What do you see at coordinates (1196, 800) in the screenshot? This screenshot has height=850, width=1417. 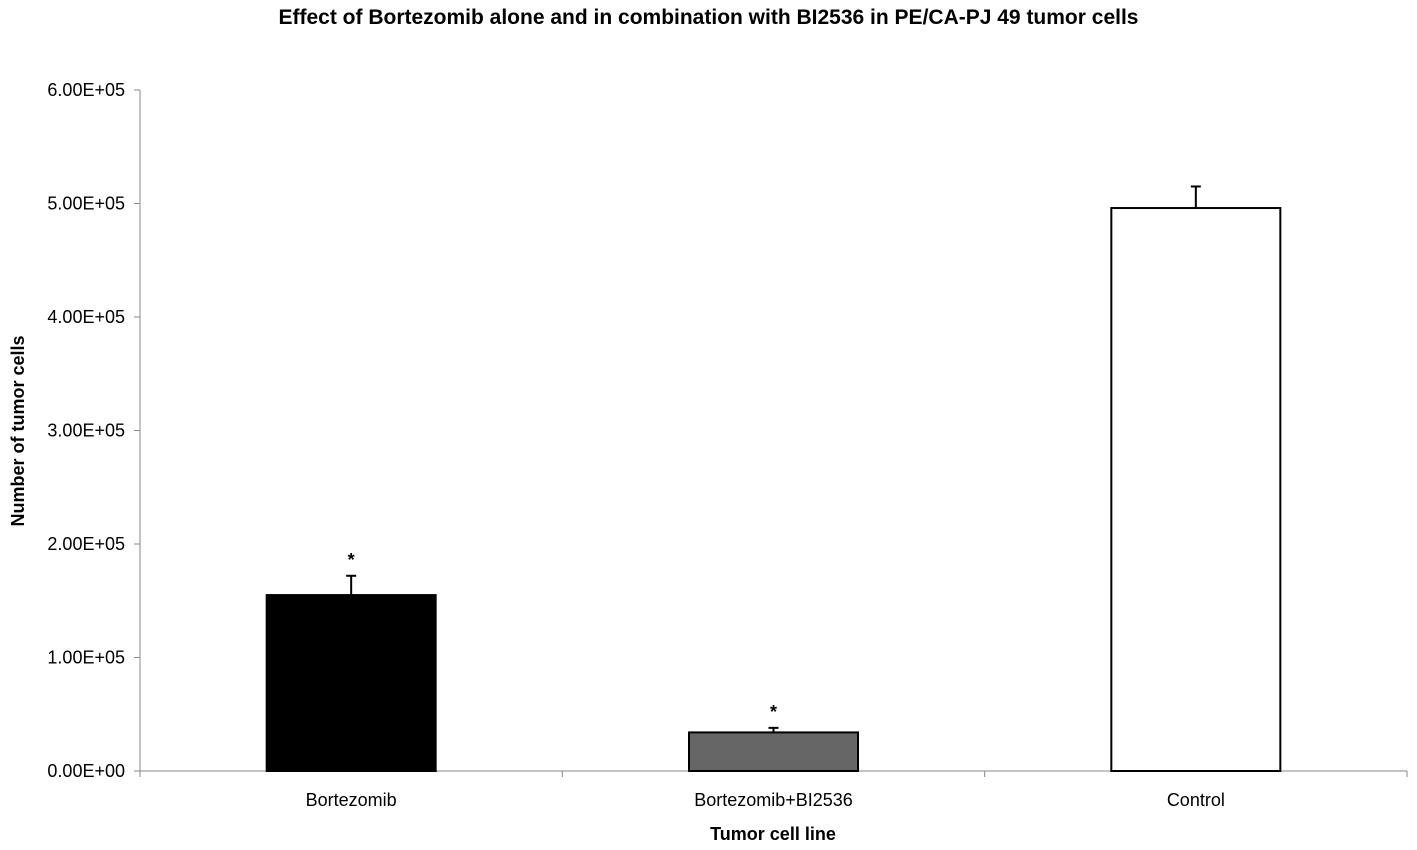 I see `x-tick-label: Control` at bounding box center [1196, 800].